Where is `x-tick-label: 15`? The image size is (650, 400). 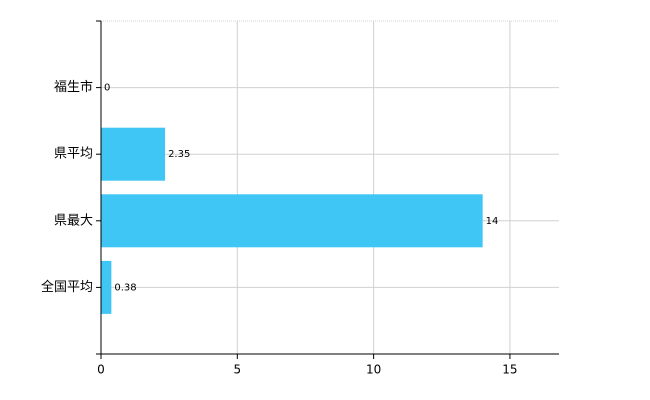
x-tick-label: 15 is located at coordinates (509, 370).